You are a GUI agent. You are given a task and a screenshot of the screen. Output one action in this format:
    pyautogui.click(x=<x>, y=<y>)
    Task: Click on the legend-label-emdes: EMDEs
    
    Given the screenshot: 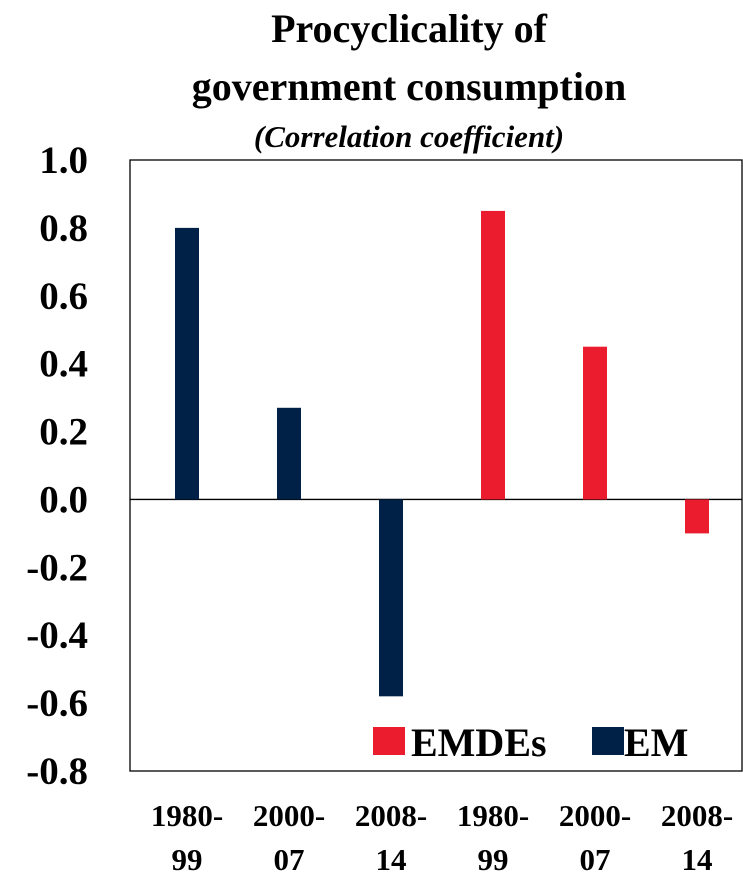 What is the action you would take?
    pyautogui.click(x=479, y=742)
    